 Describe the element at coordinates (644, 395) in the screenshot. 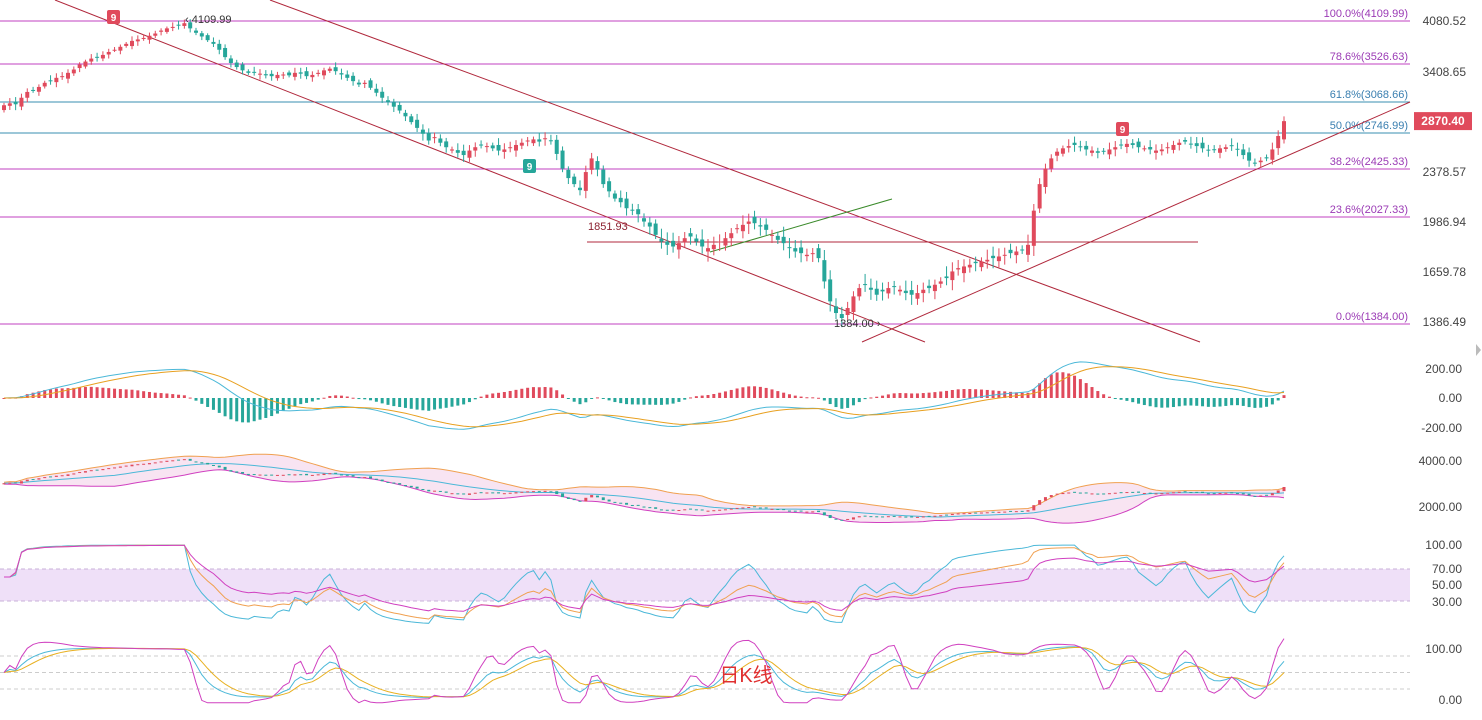

I see `macd-dif-line` at that location.